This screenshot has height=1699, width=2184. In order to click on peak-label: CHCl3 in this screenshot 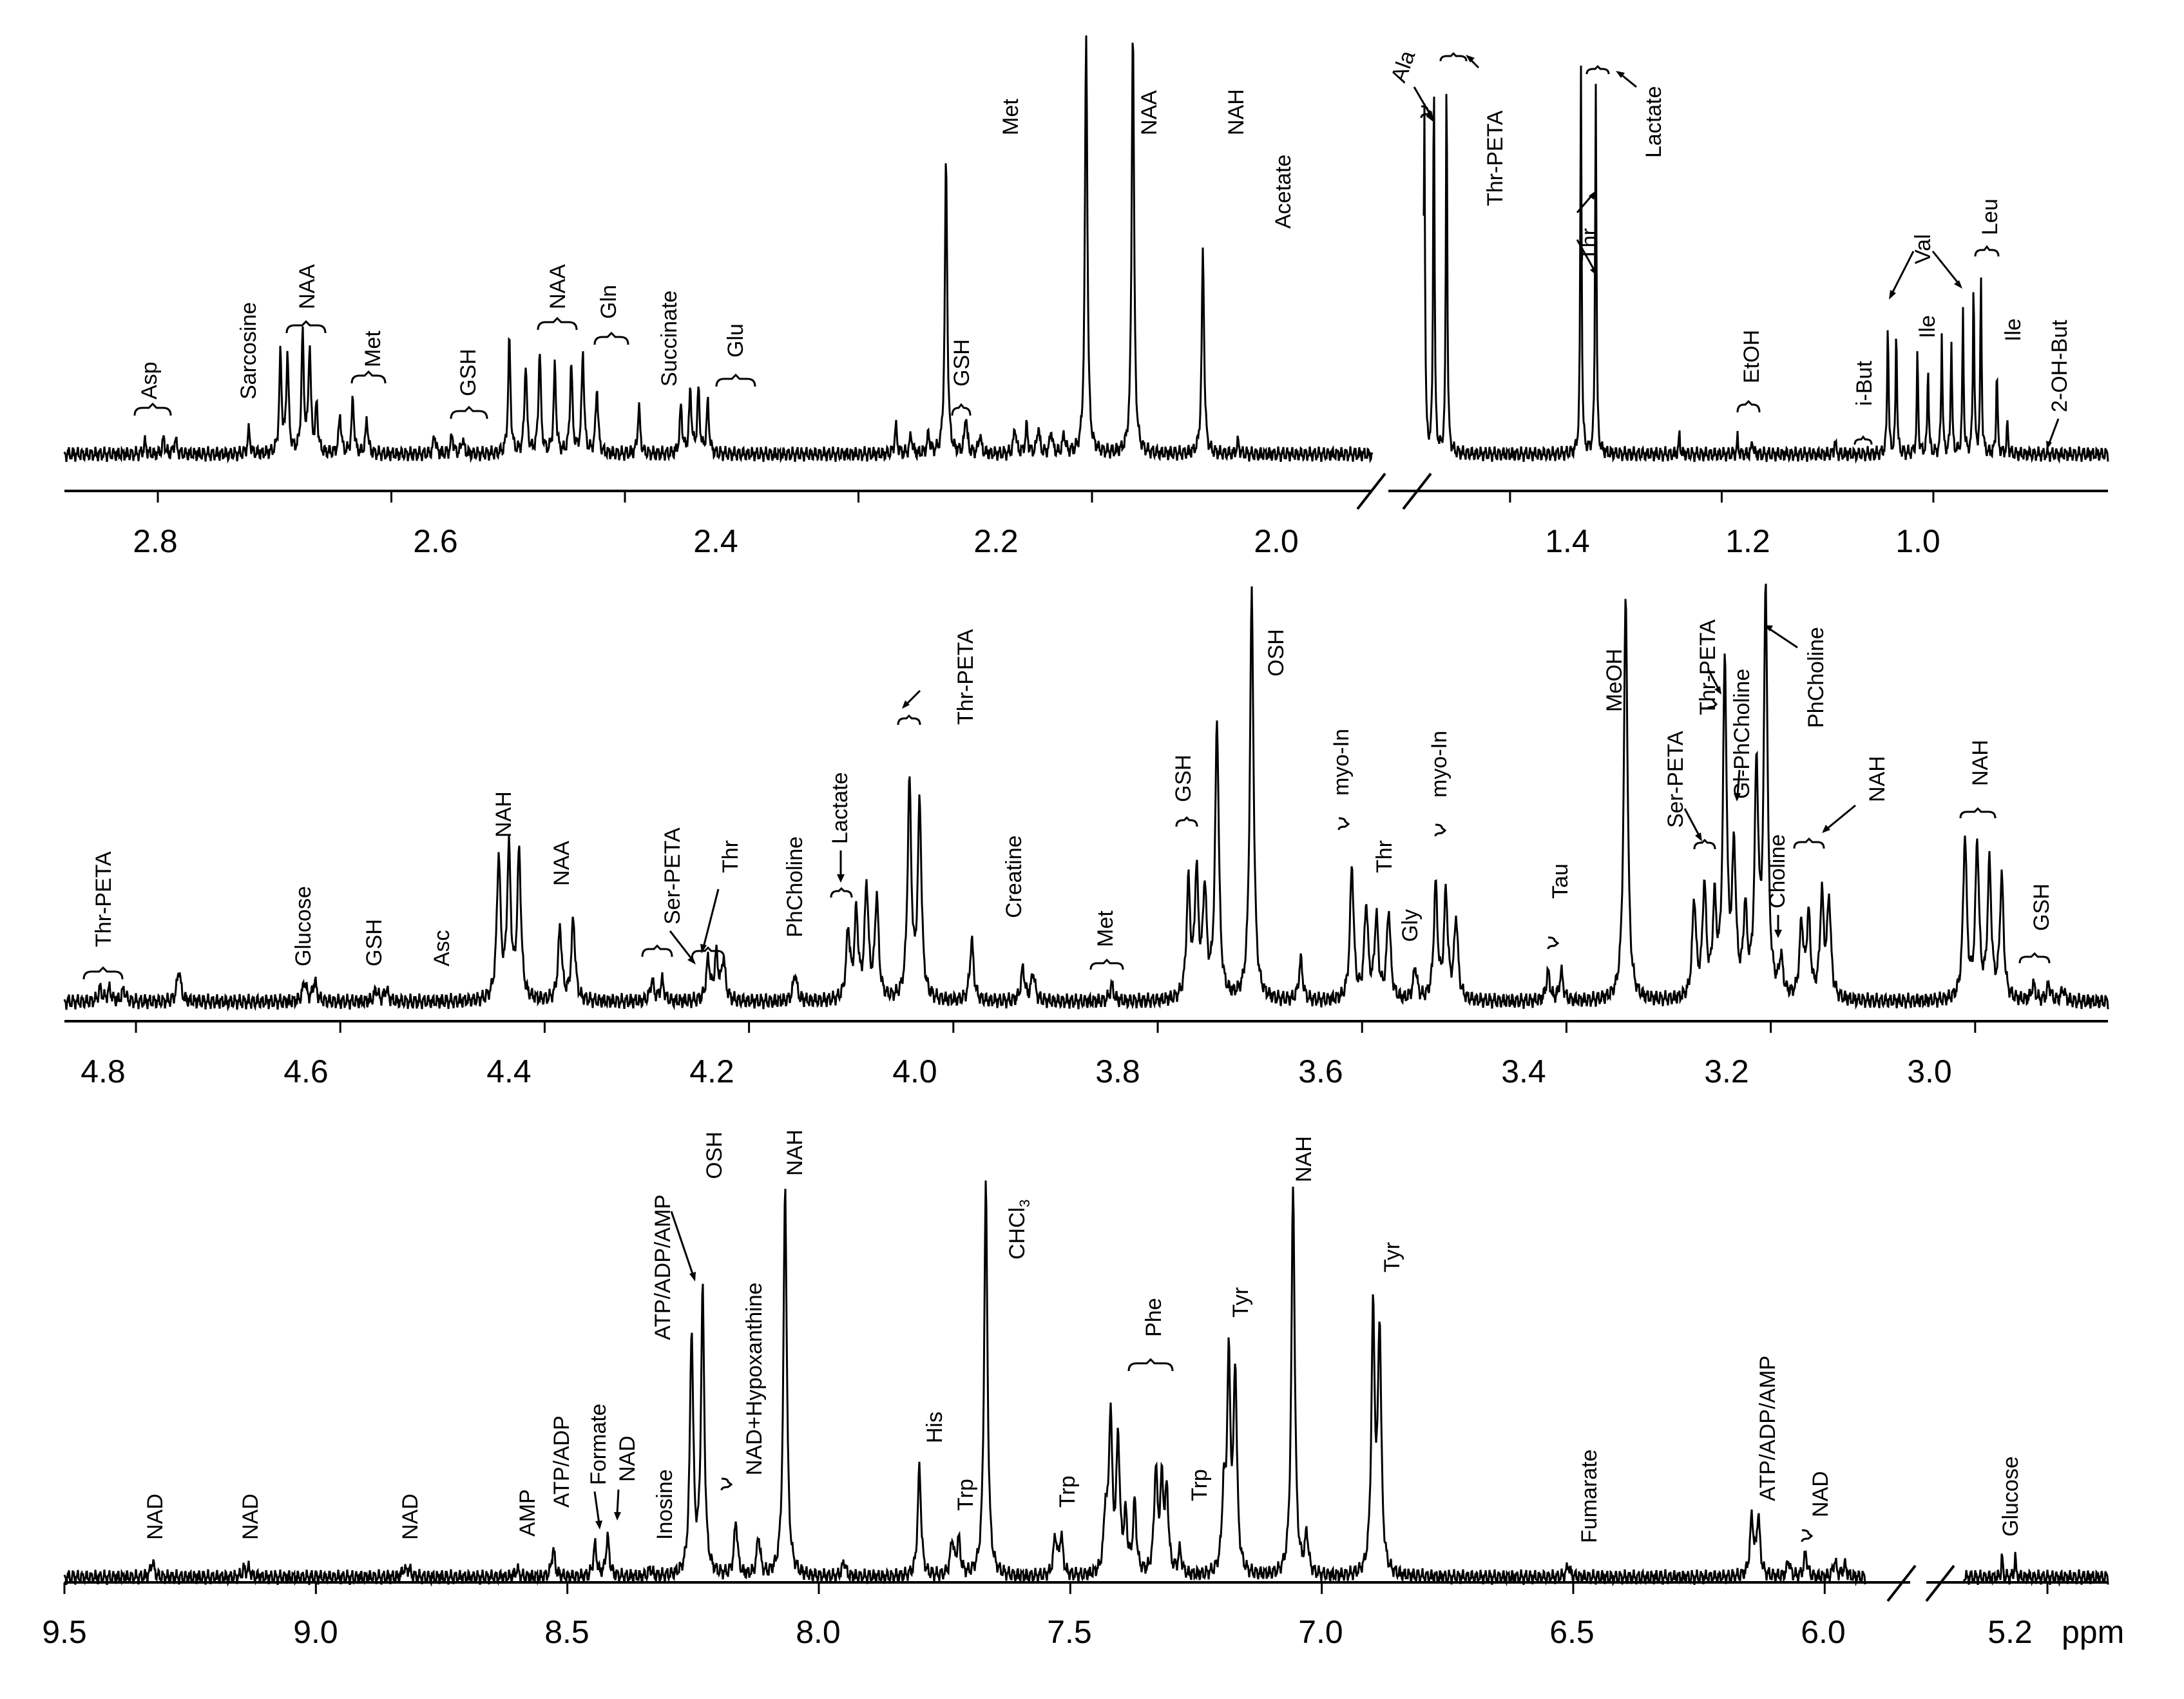, I will do `click(1019, 1230)`.